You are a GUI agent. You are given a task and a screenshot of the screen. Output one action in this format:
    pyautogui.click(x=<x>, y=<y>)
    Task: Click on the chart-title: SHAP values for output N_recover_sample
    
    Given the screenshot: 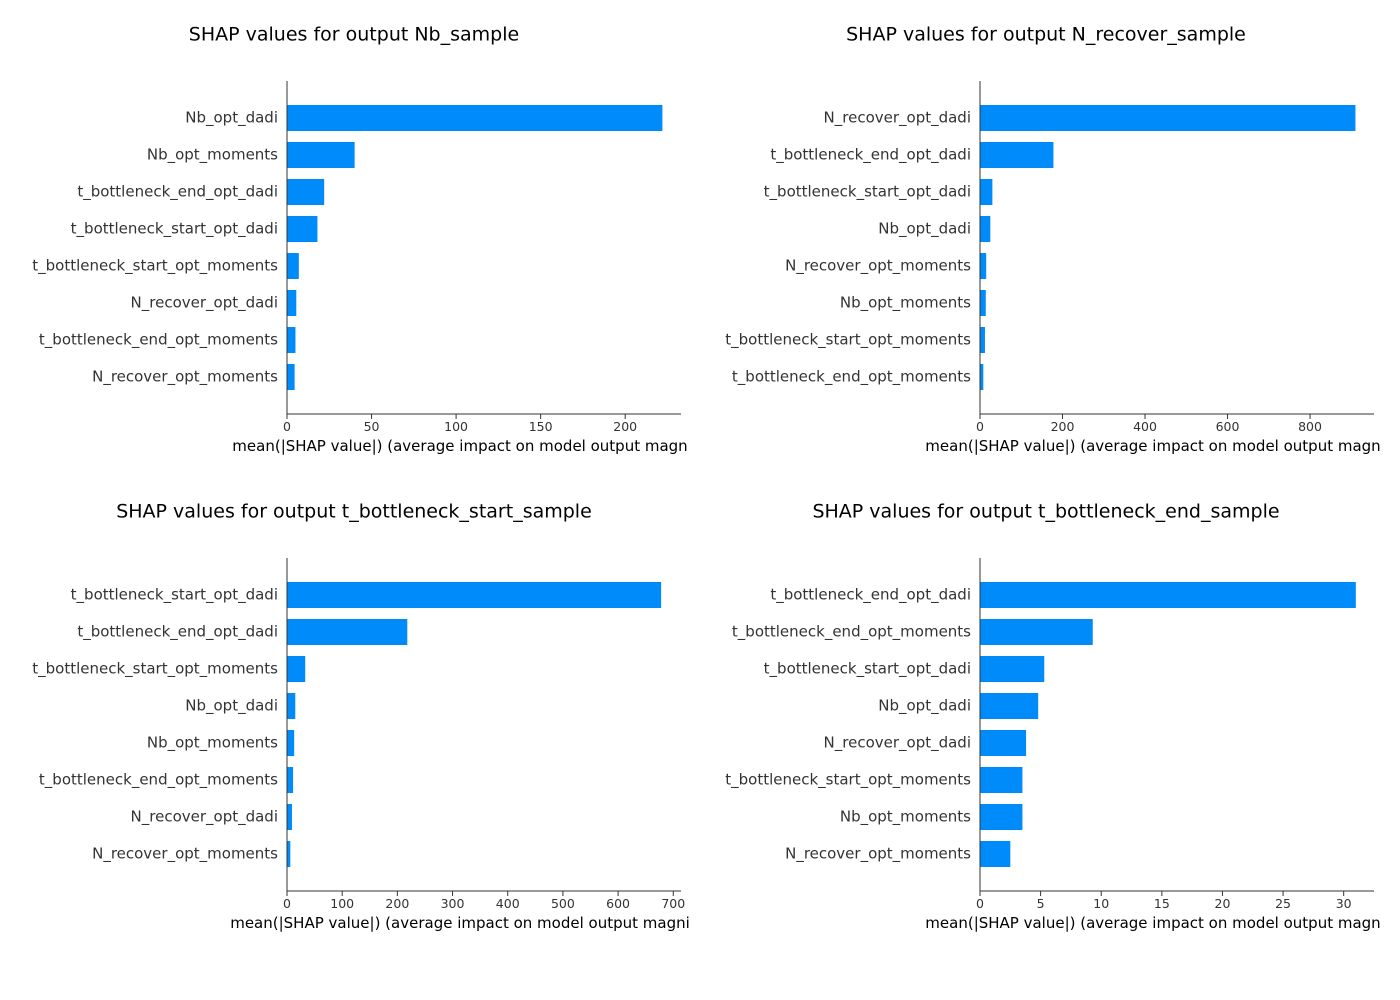 What is the action you would take?
    pyautogui.click(x=1046, y=35)
    